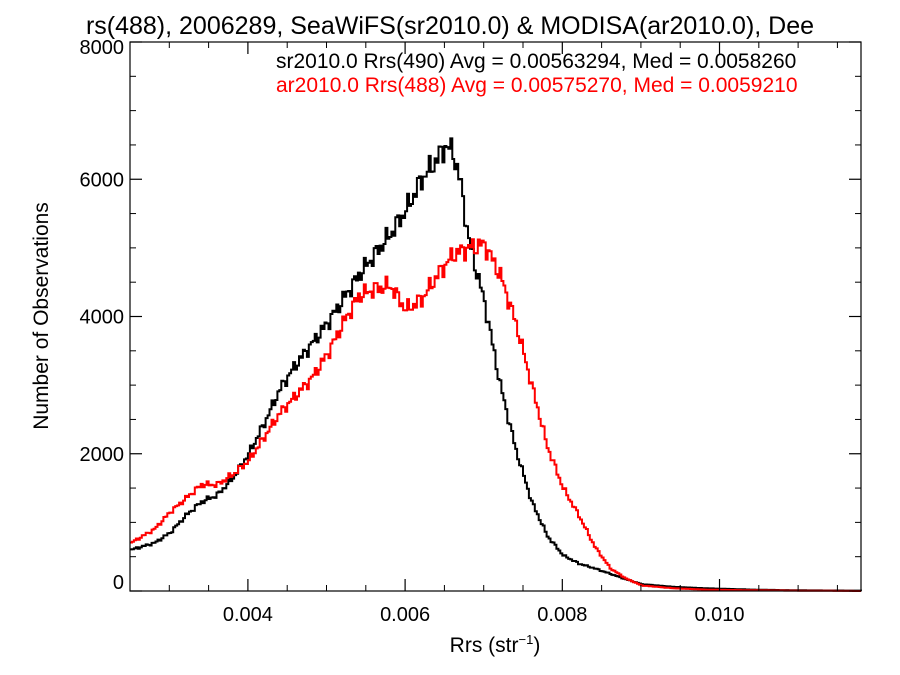 The height and width of the screenshot is (675, 900). What do you see at coordinates (484, 645) in the screenshot?
I see `x-axis-label-main: Rrs (str` at bounding box center [484, 645].